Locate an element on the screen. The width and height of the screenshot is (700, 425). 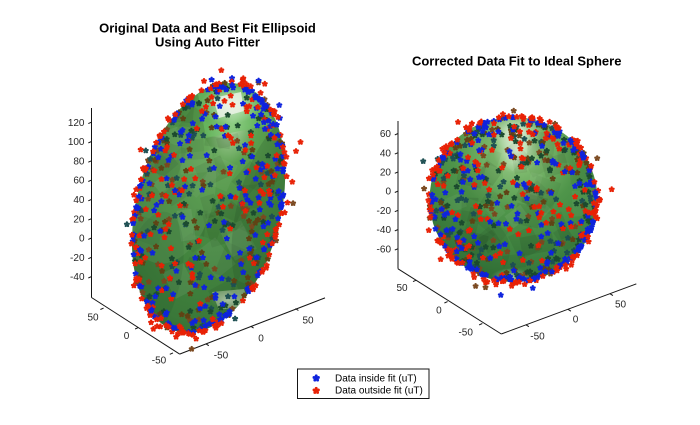
svg-text: 100 is located at coordinates (76, 142).